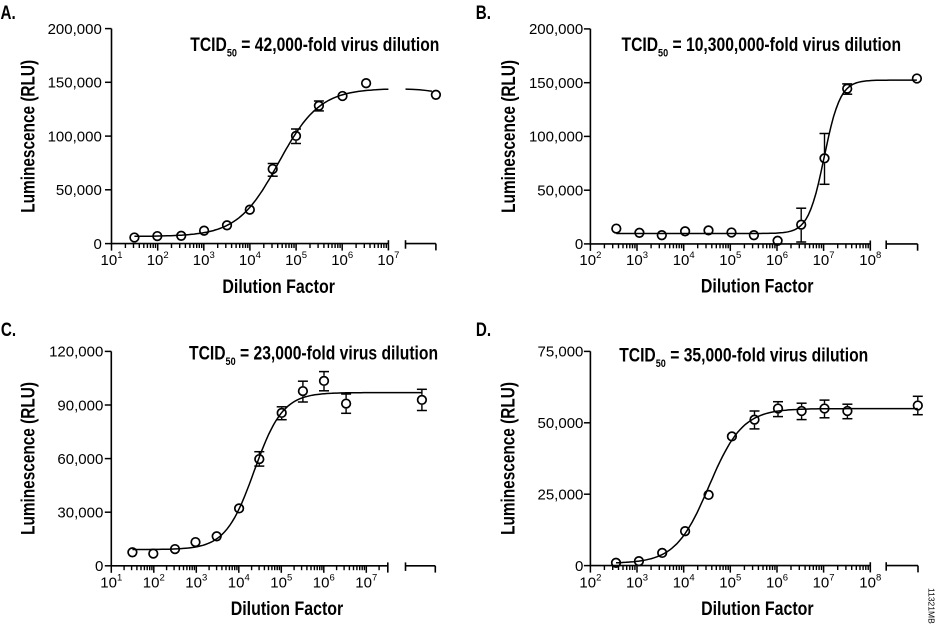 This screenshot has width=936, height=624. Describe the element at coordinates (561, 352) in the screenshot. I see `svg-text: 75,000` at that location.